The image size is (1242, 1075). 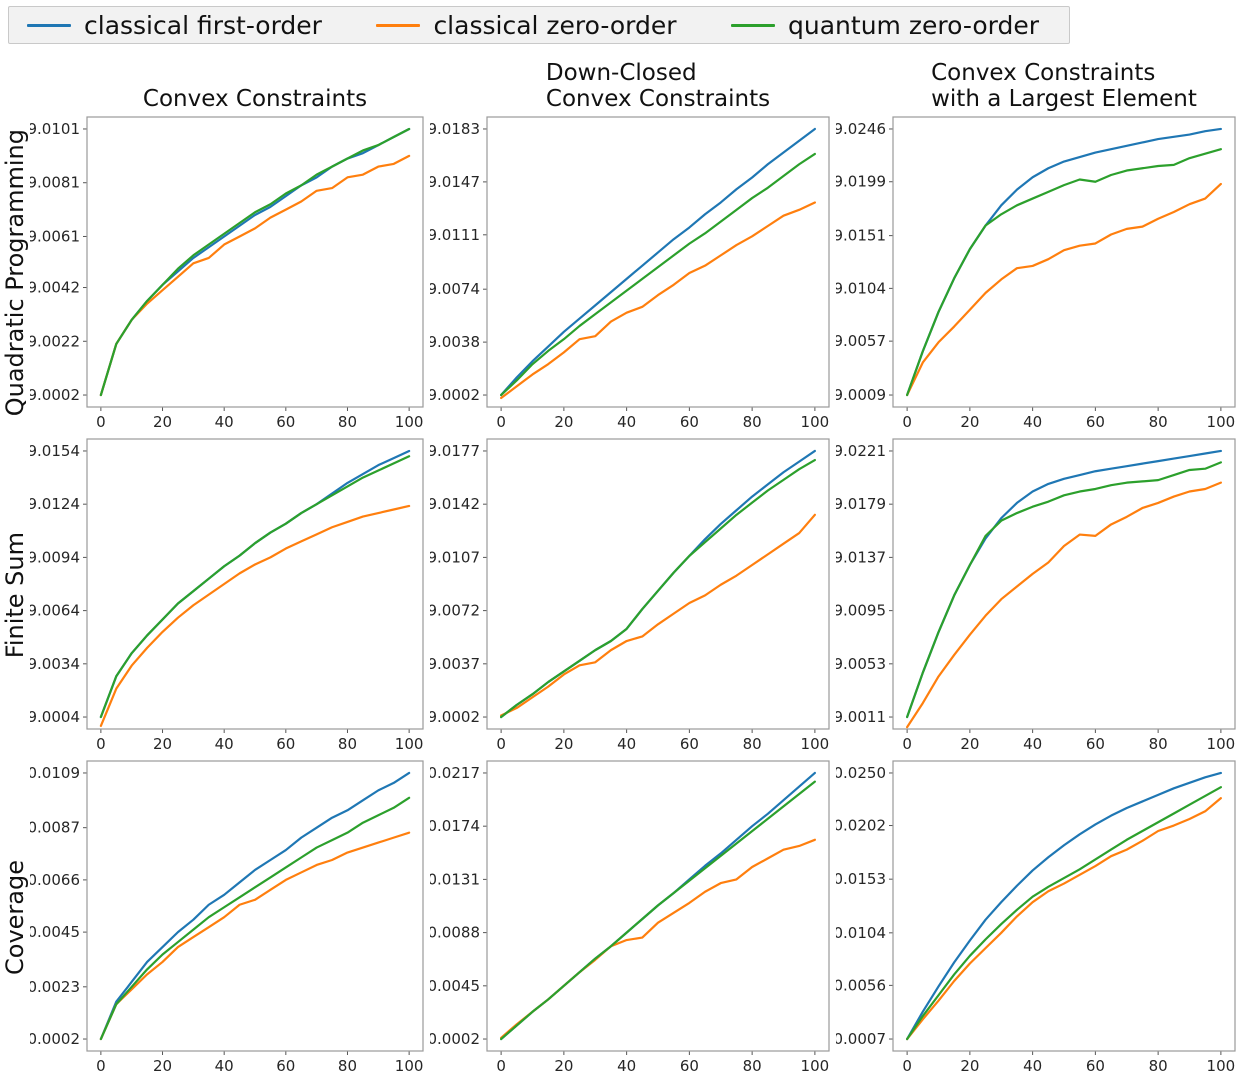 I want to click on y-tick-label: 0.0023, so click(x=55, y=987).